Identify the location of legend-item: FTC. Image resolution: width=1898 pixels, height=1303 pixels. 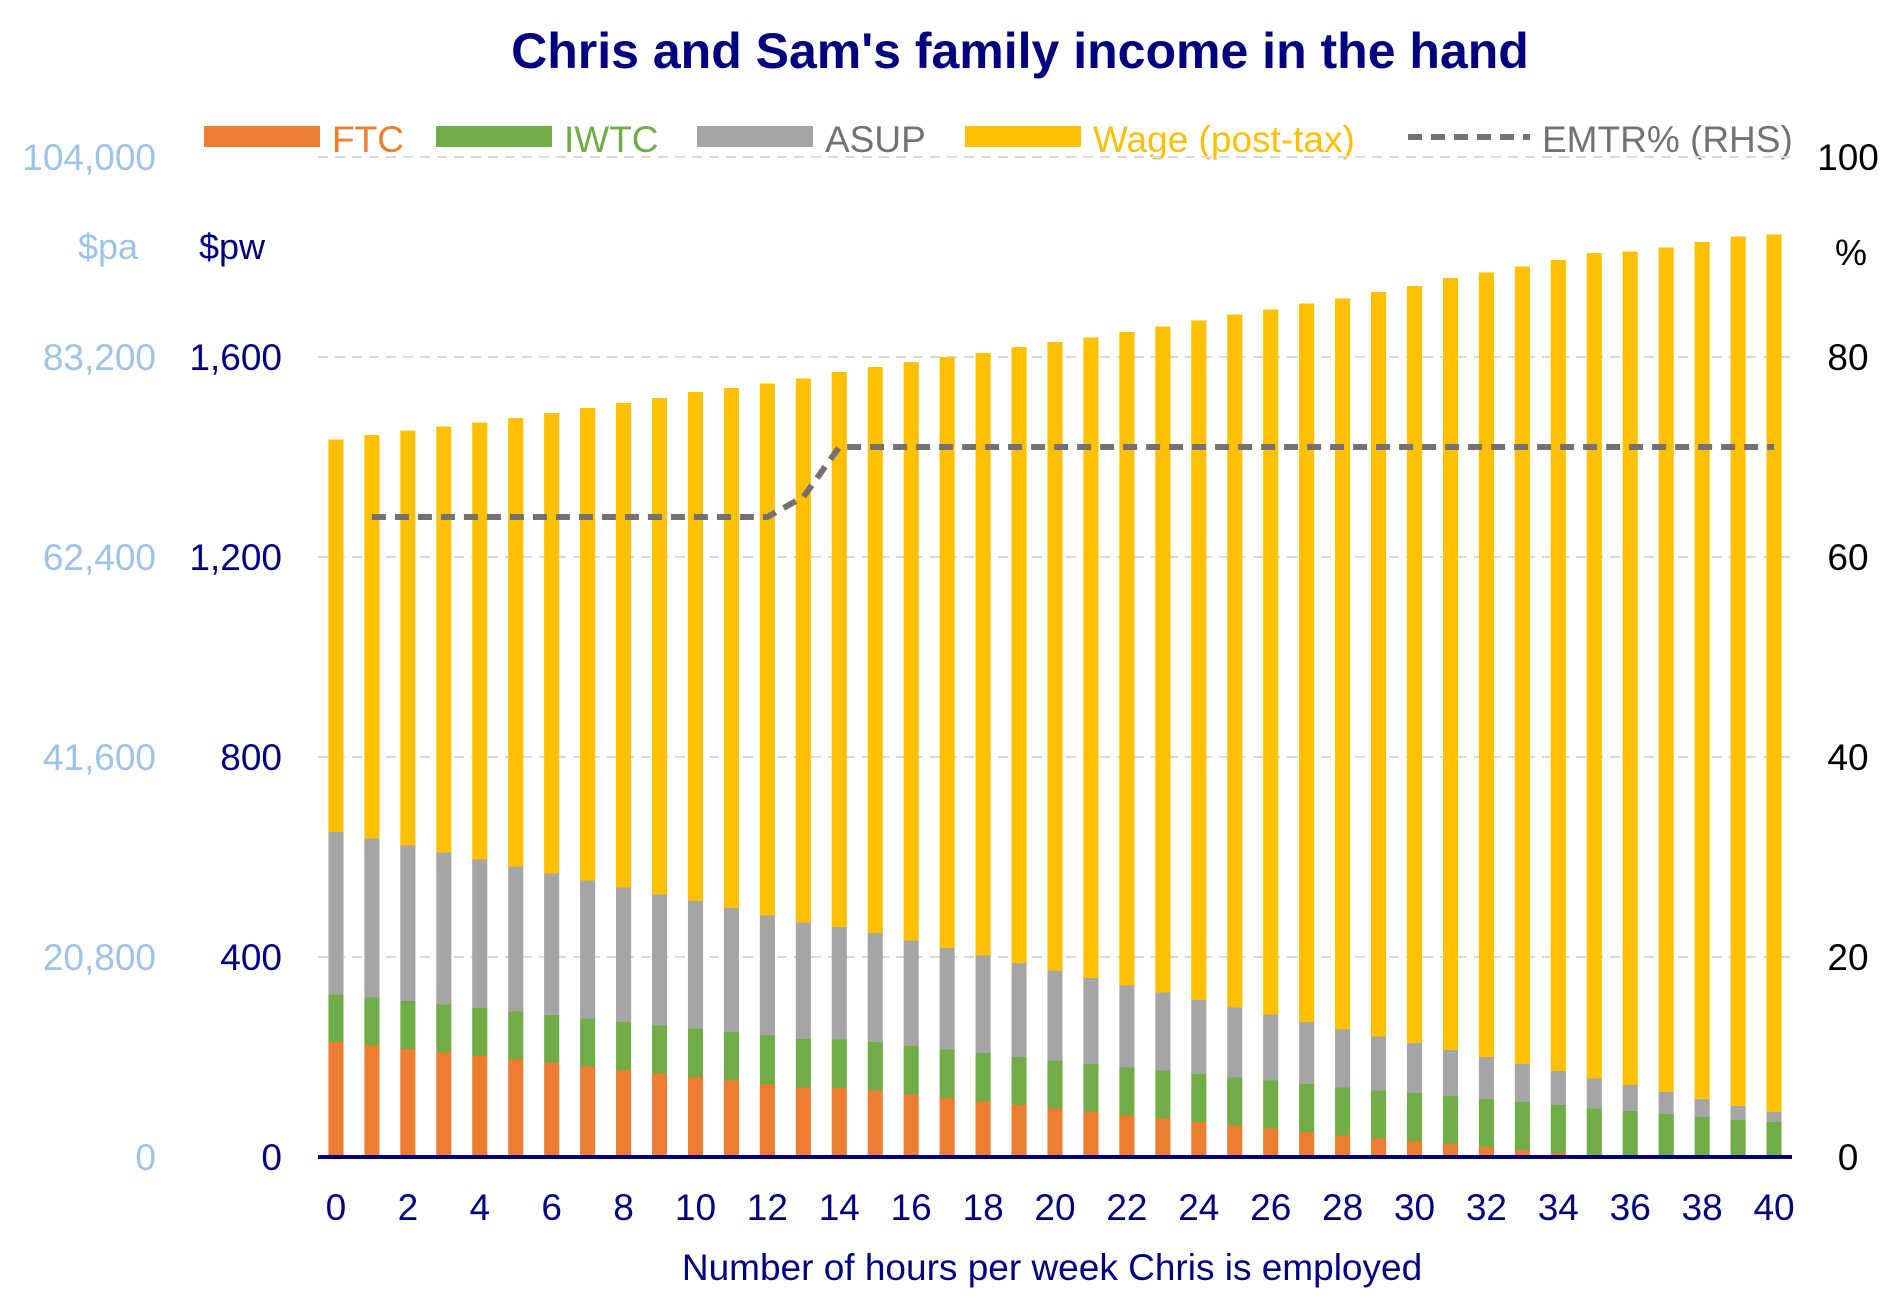
(304, 139).